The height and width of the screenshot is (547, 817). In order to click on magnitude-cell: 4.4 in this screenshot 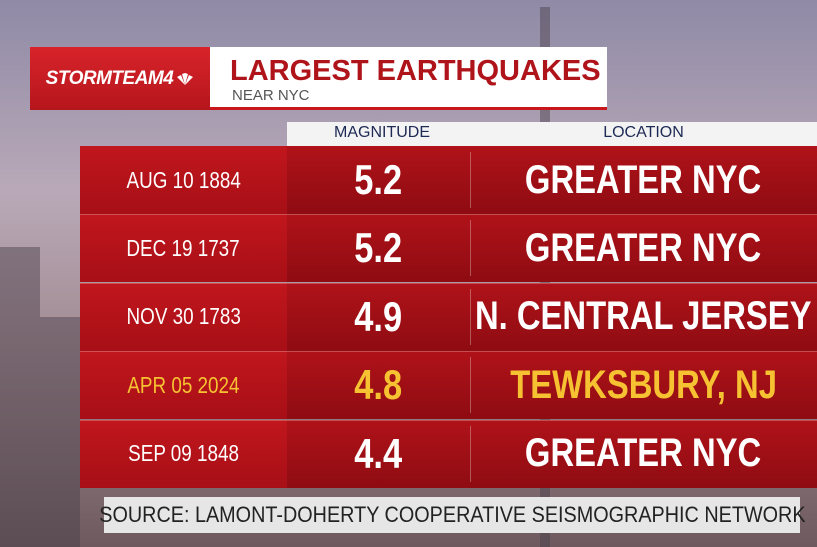, I will do `click(378, 453)`.